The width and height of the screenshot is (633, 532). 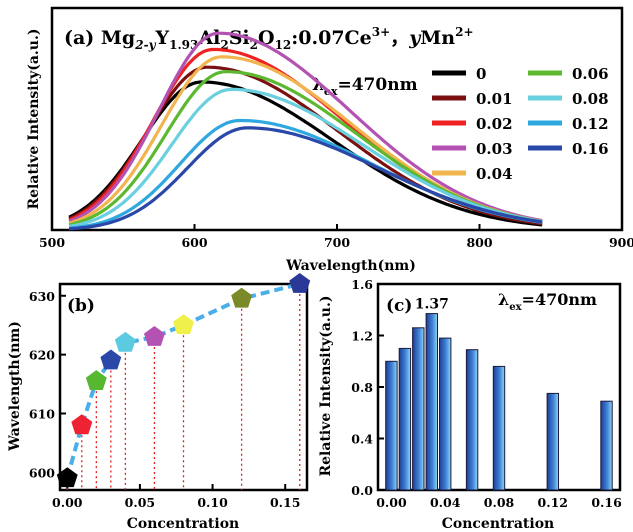 I want to click on x-tick-label: 0.05, so click(x=140, y=502).